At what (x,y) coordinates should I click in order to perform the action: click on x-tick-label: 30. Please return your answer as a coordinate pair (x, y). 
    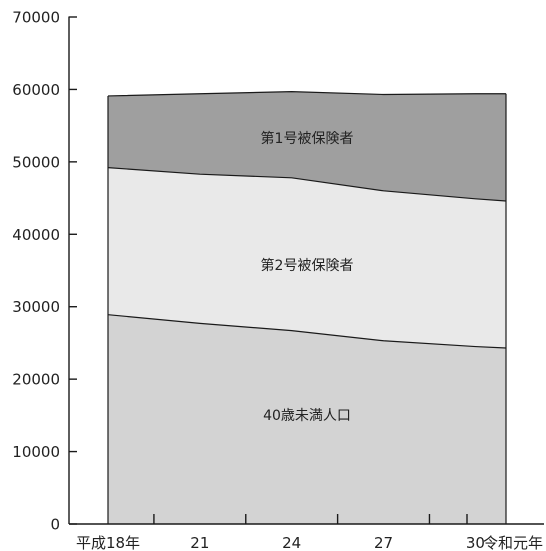
    Looking at the image, I should click on (475, 542).